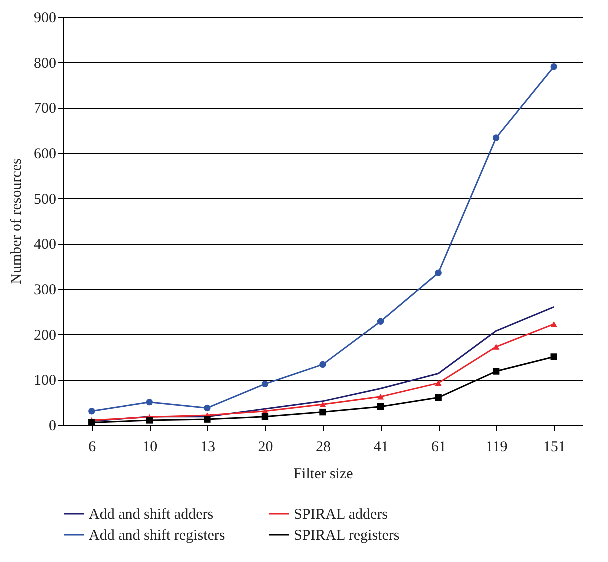  What do you see at coordinates (45, 200) in the screenshot?
I see `y-tick-label: 500` at bounding box center [45, 200].